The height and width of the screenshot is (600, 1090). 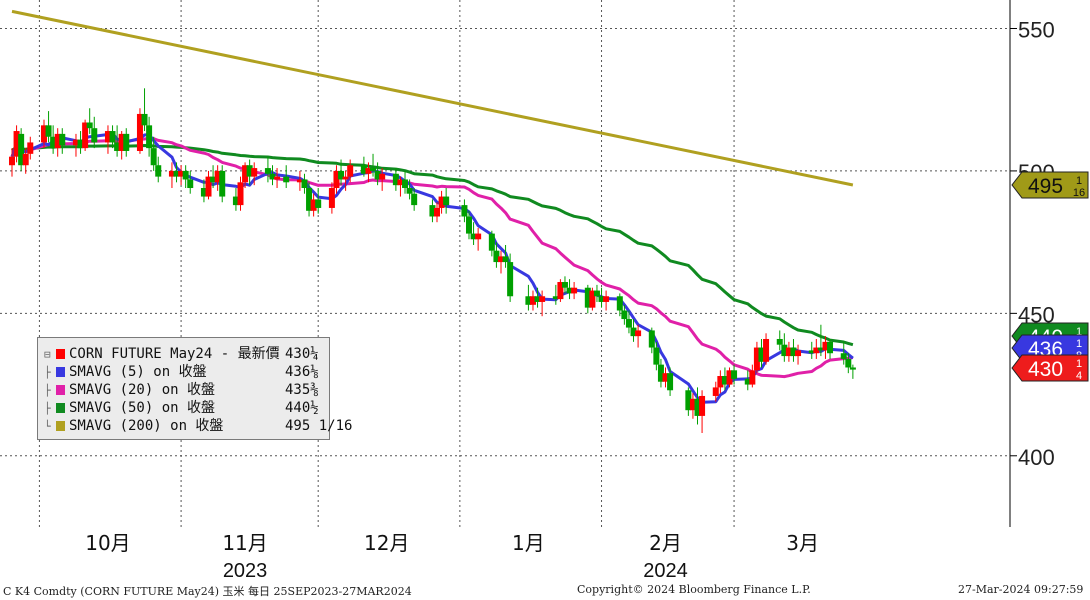 What do you see at coordinates (47, 426) in the screenshot?
I see `tree-end-icon: └` at bounding box center [47, 426].